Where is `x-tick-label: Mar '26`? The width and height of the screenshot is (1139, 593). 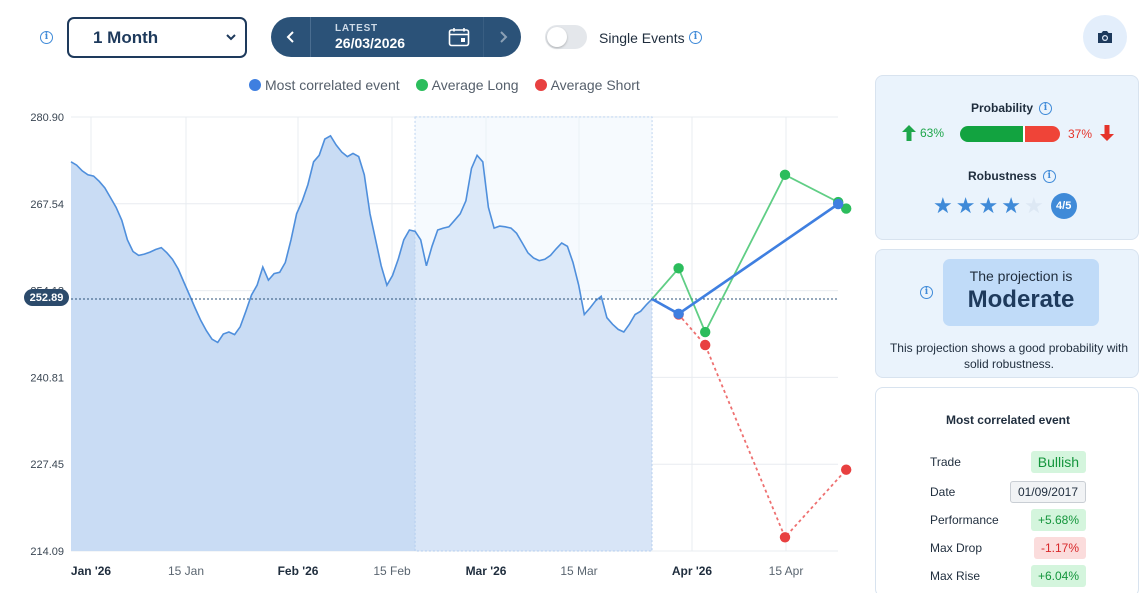
x-tick-label: Mar '26 is located at coordinates (486, 571).